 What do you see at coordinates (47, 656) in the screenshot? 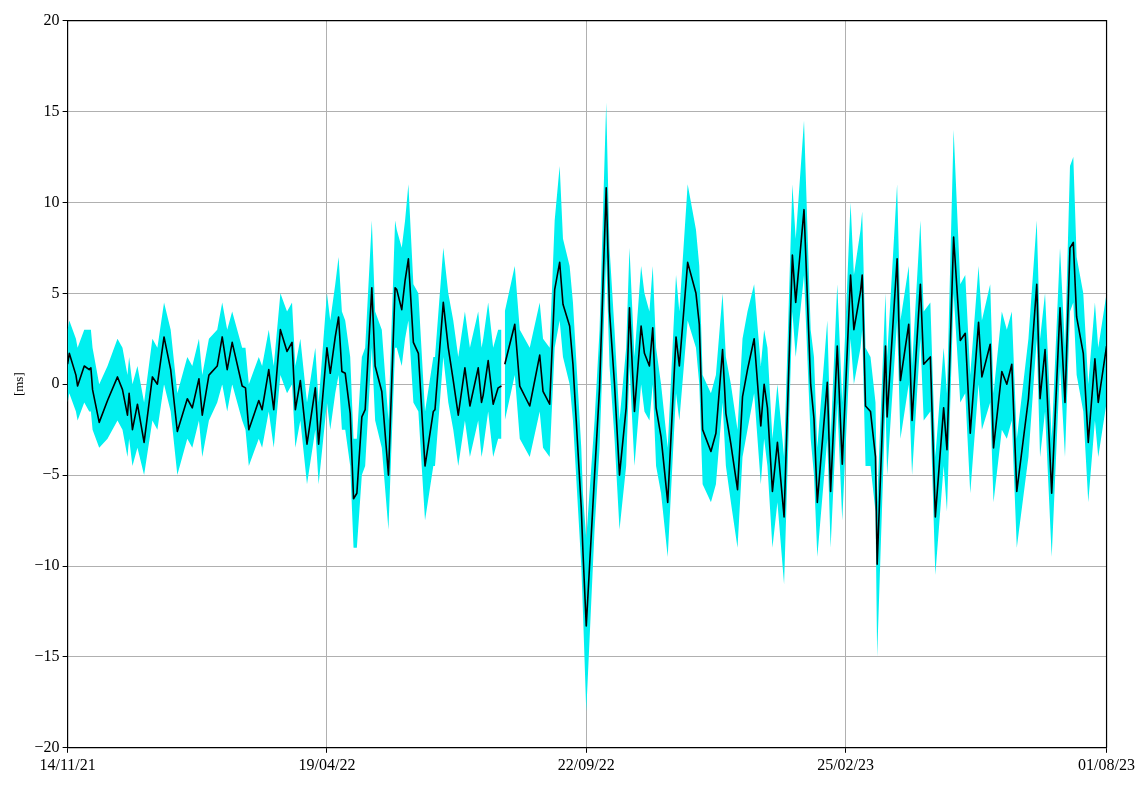
I see `y-tick-label: −15` at bounding box center [47, 656].